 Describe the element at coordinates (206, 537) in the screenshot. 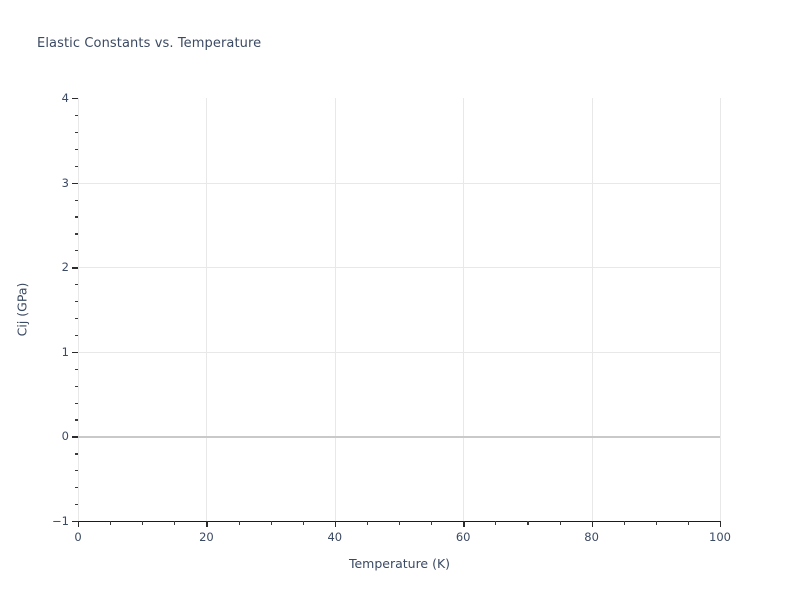

I see `x-tick-label: 20` at that location.